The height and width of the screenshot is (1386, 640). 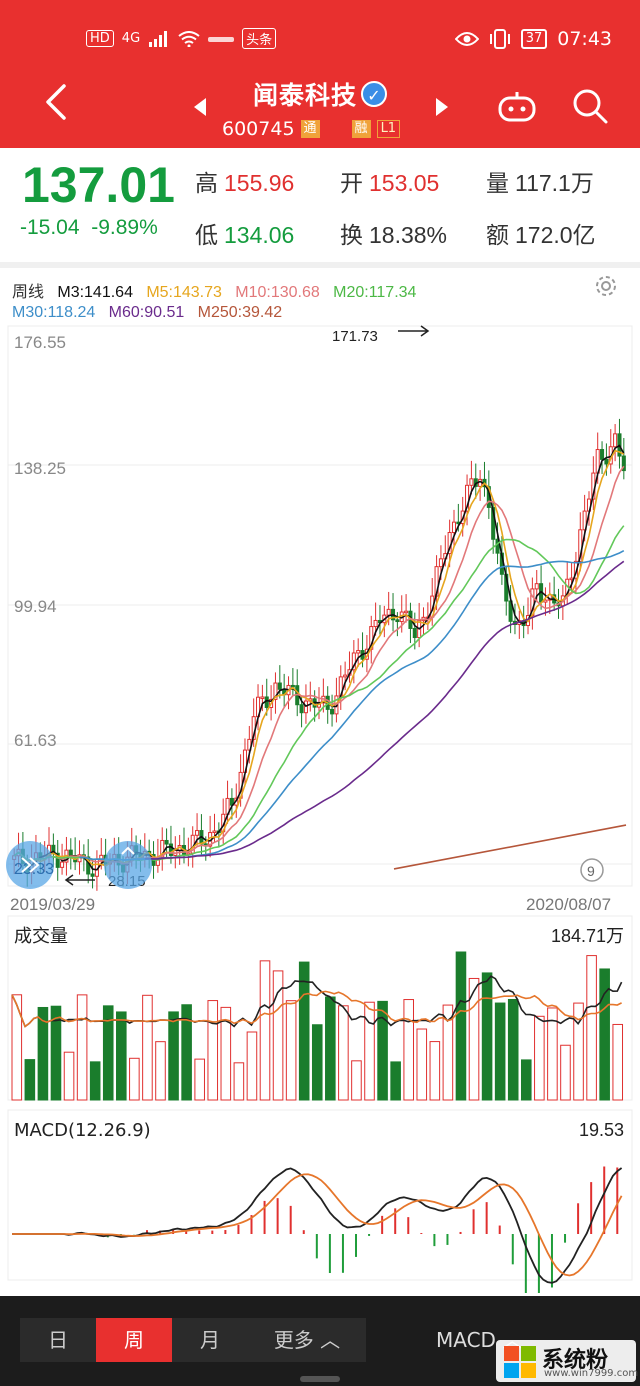 What do you see at coordinates (499, 39) in the screenshot?
I see `vibrate-icon` at bounding box center [499, 39].